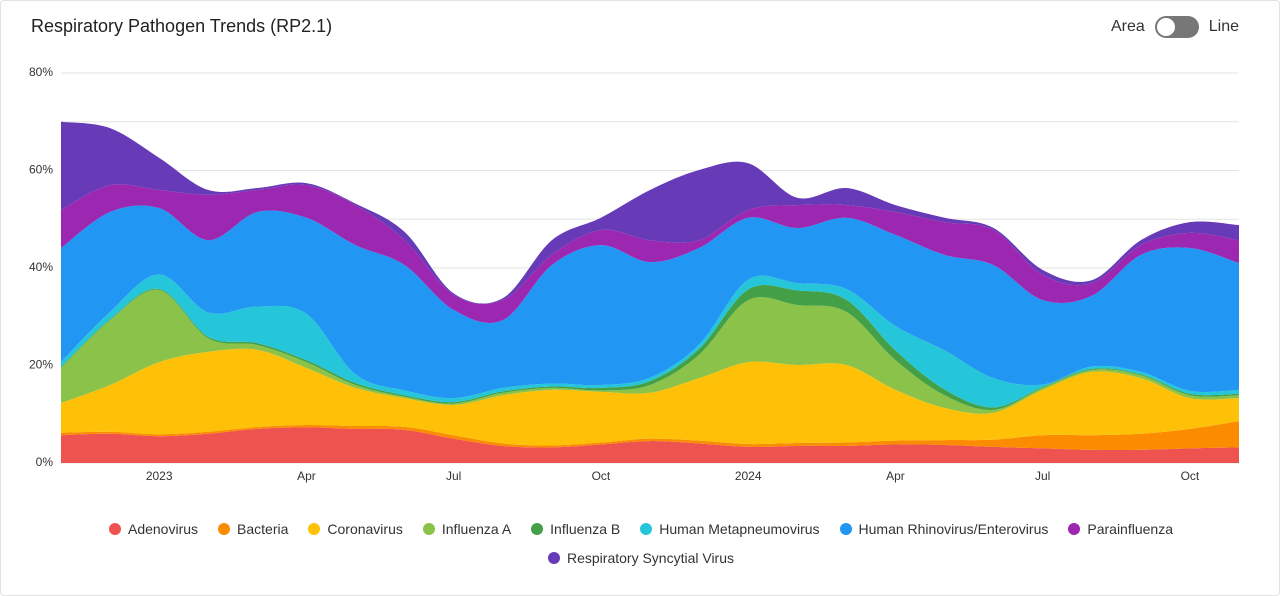 The height and width of the screenshot is (596, 1280). I want to click on legend-item: Human Metapneumovirus, so click(730, 529).